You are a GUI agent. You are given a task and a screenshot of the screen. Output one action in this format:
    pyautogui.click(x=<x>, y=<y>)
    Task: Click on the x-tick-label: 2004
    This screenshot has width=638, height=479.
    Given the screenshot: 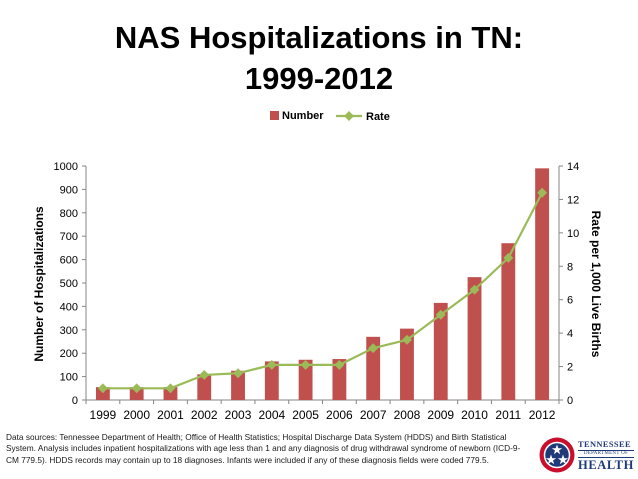 What is the action you would take?
    pyautogui.click(x=271, y=415)
    